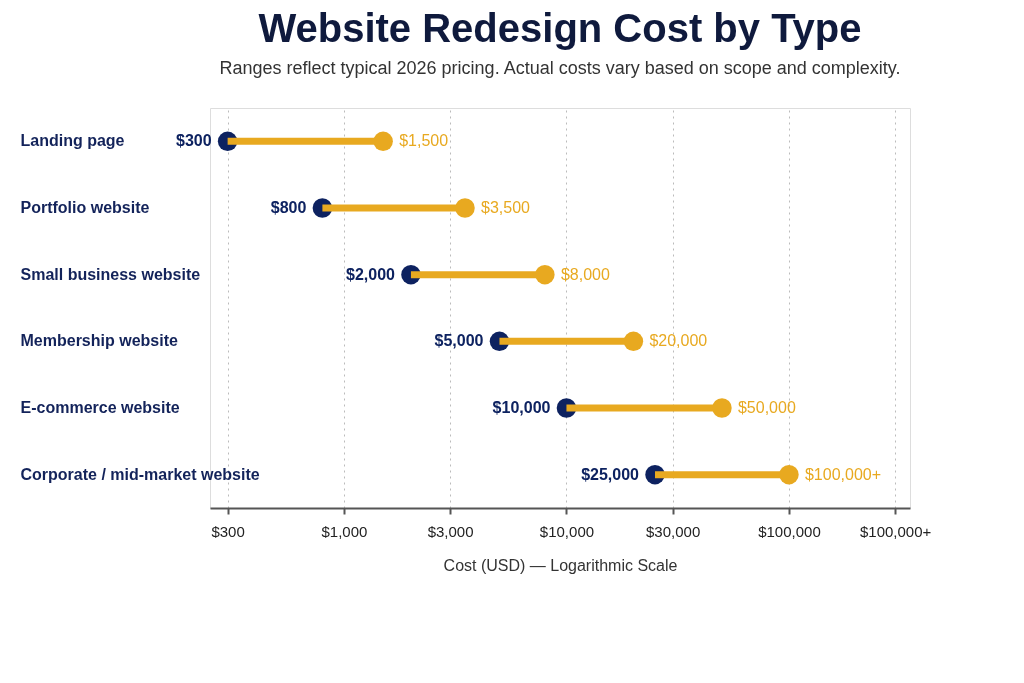 The image size is (1024, 683). I want to click on x-tick-label: $30,000, so click(673, 531).